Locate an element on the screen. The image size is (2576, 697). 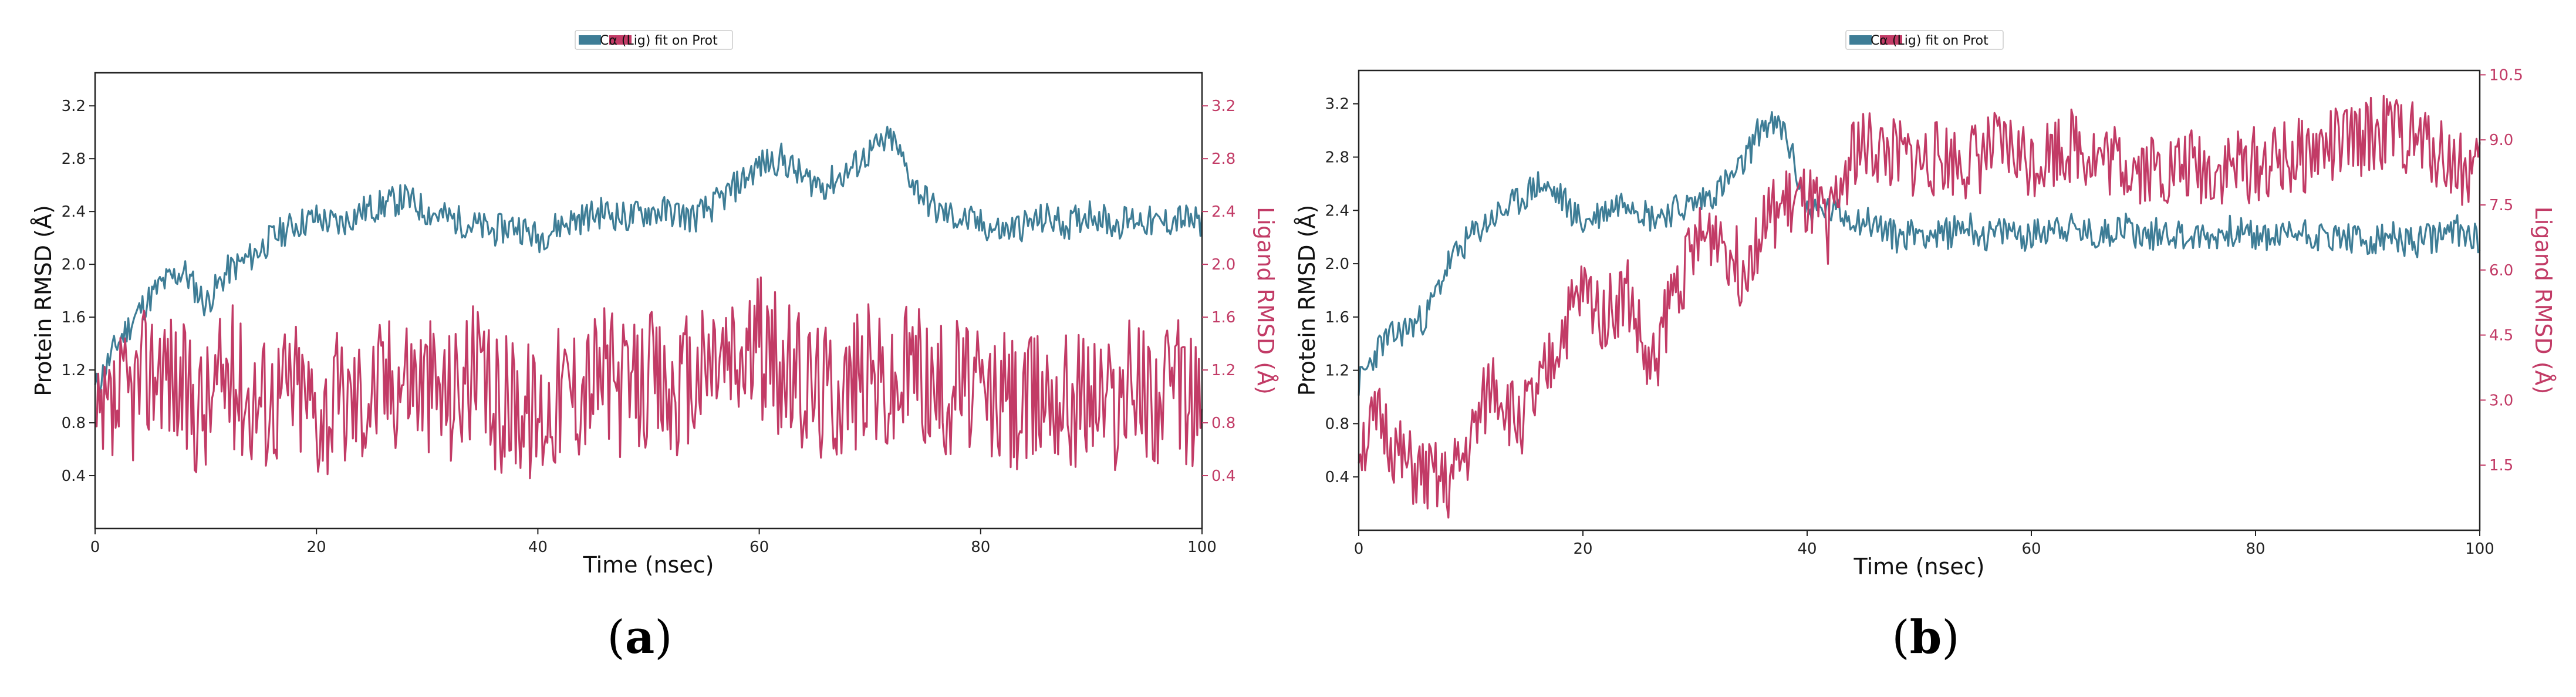
y-right-tick-label: 4.5 is located at coordinates (2501, 336).